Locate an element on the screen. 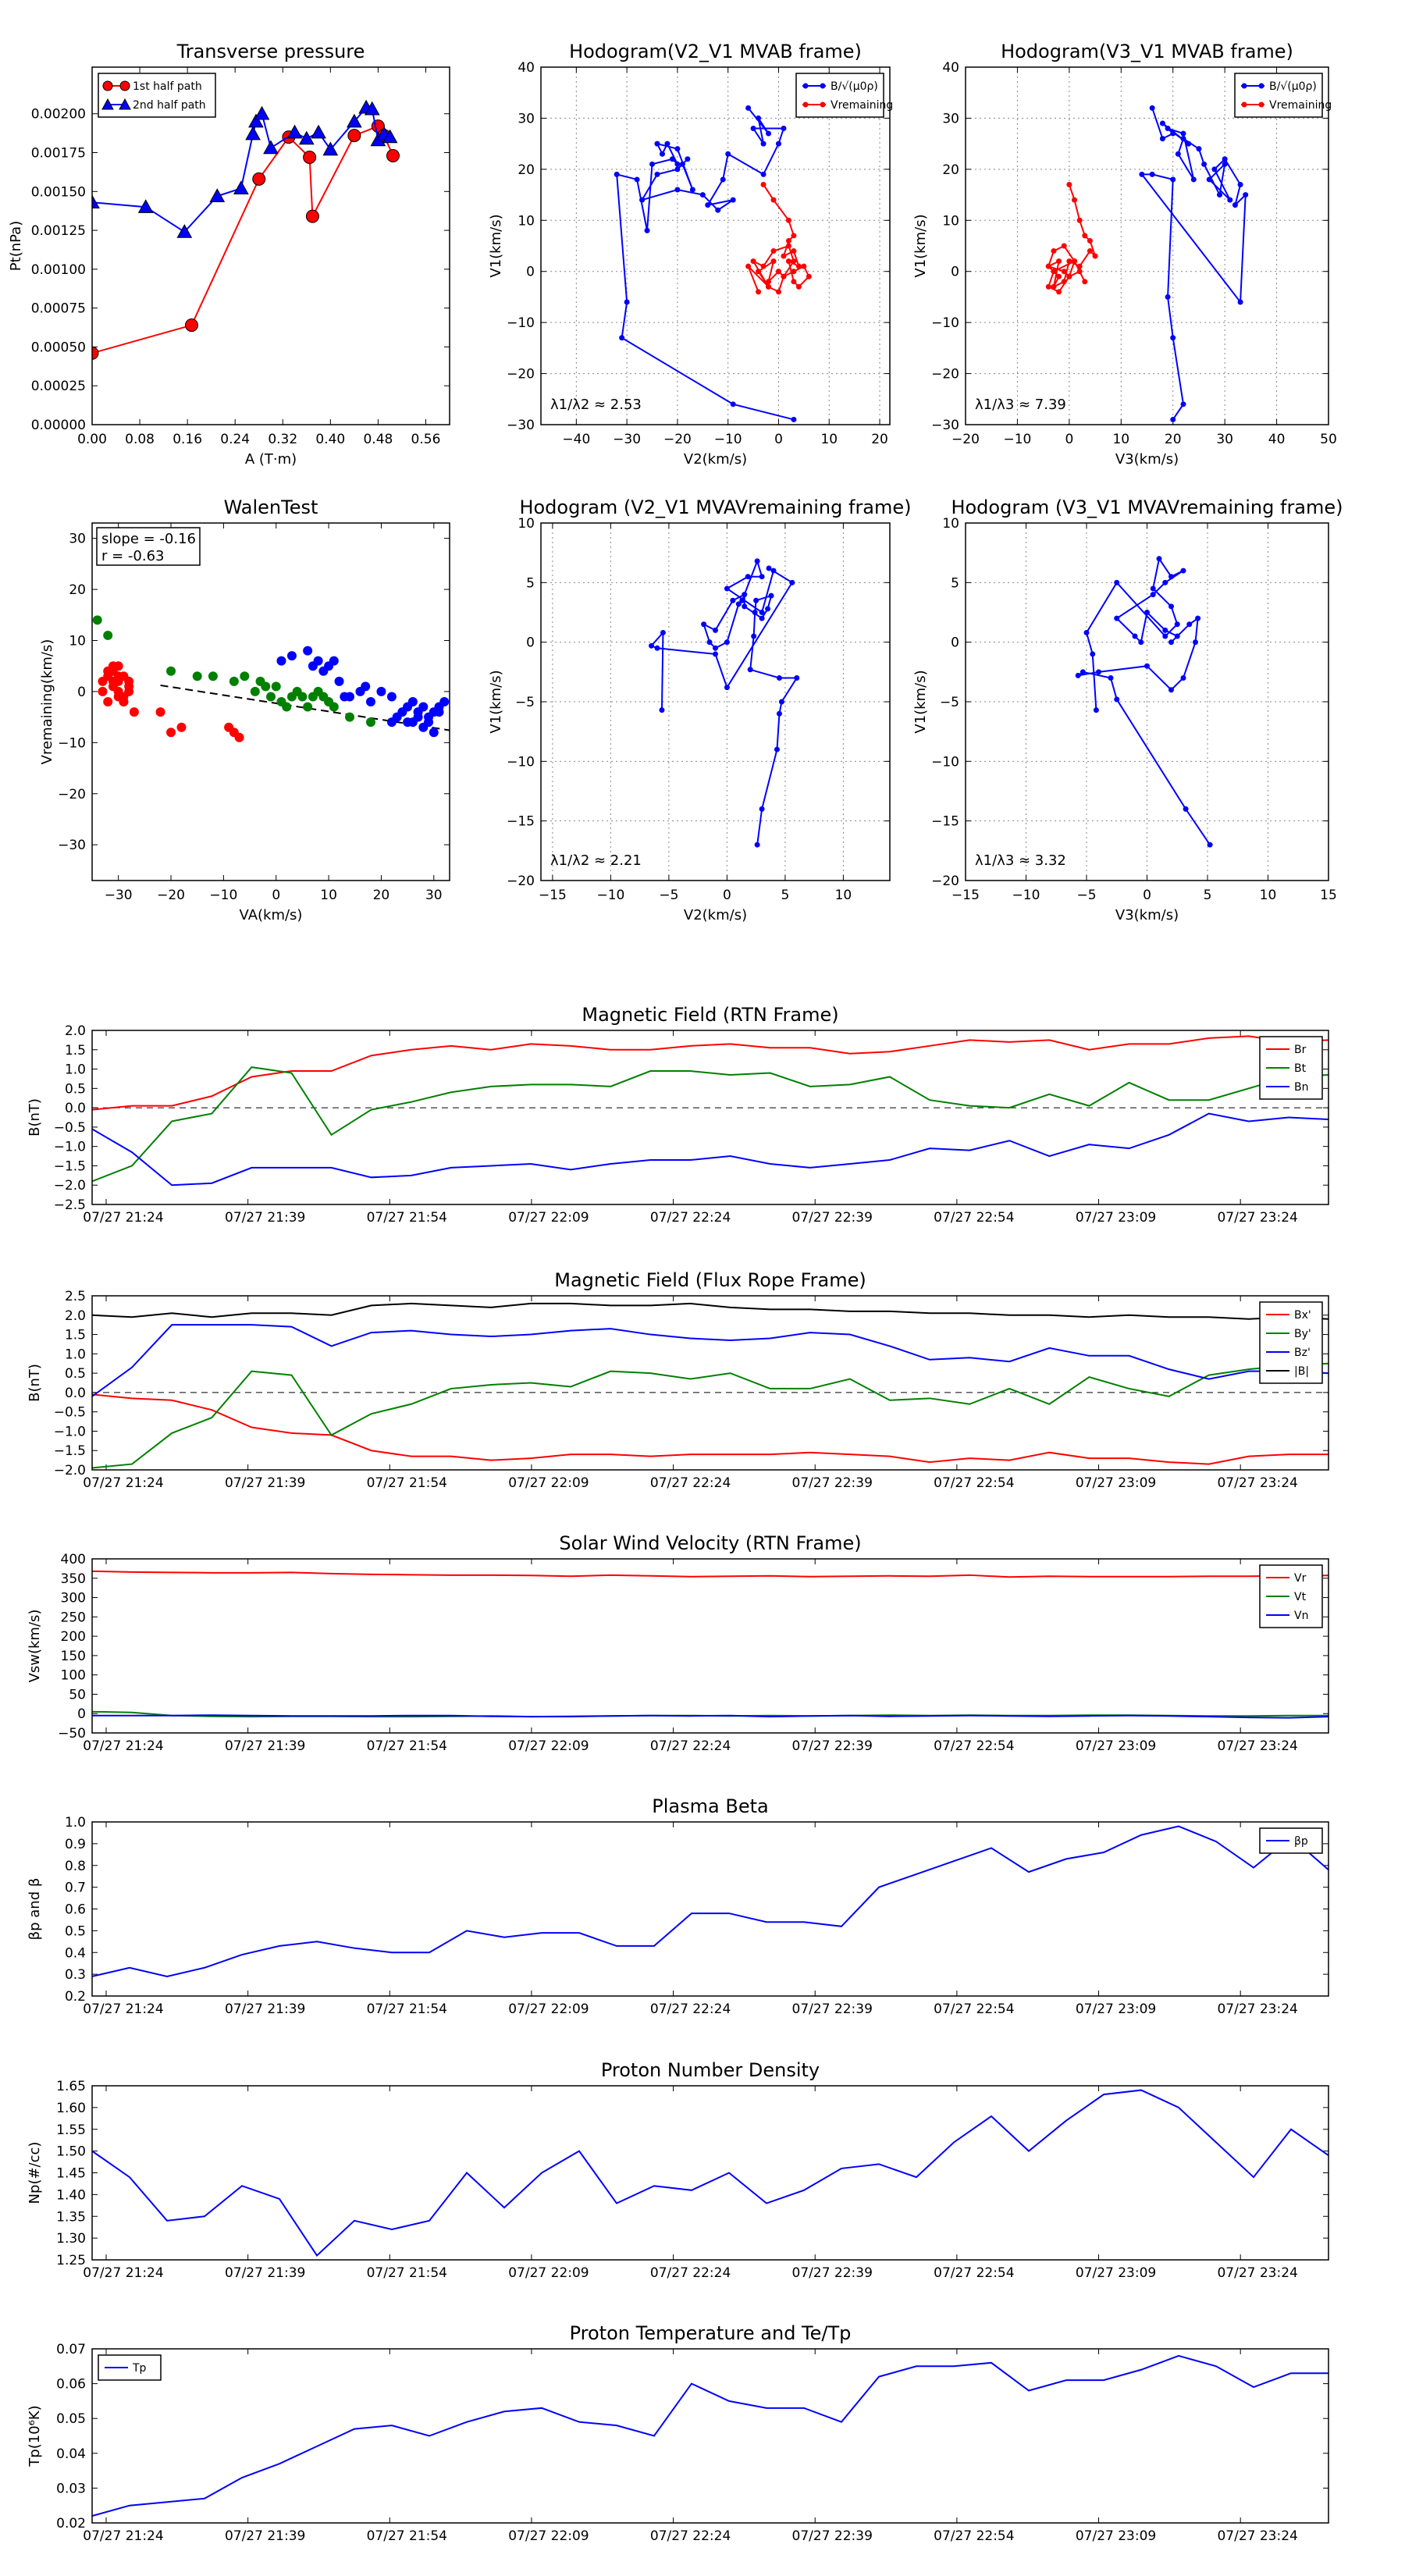  x-tick-label: 07/27 21:24 is located at coordinates (123, 2273).